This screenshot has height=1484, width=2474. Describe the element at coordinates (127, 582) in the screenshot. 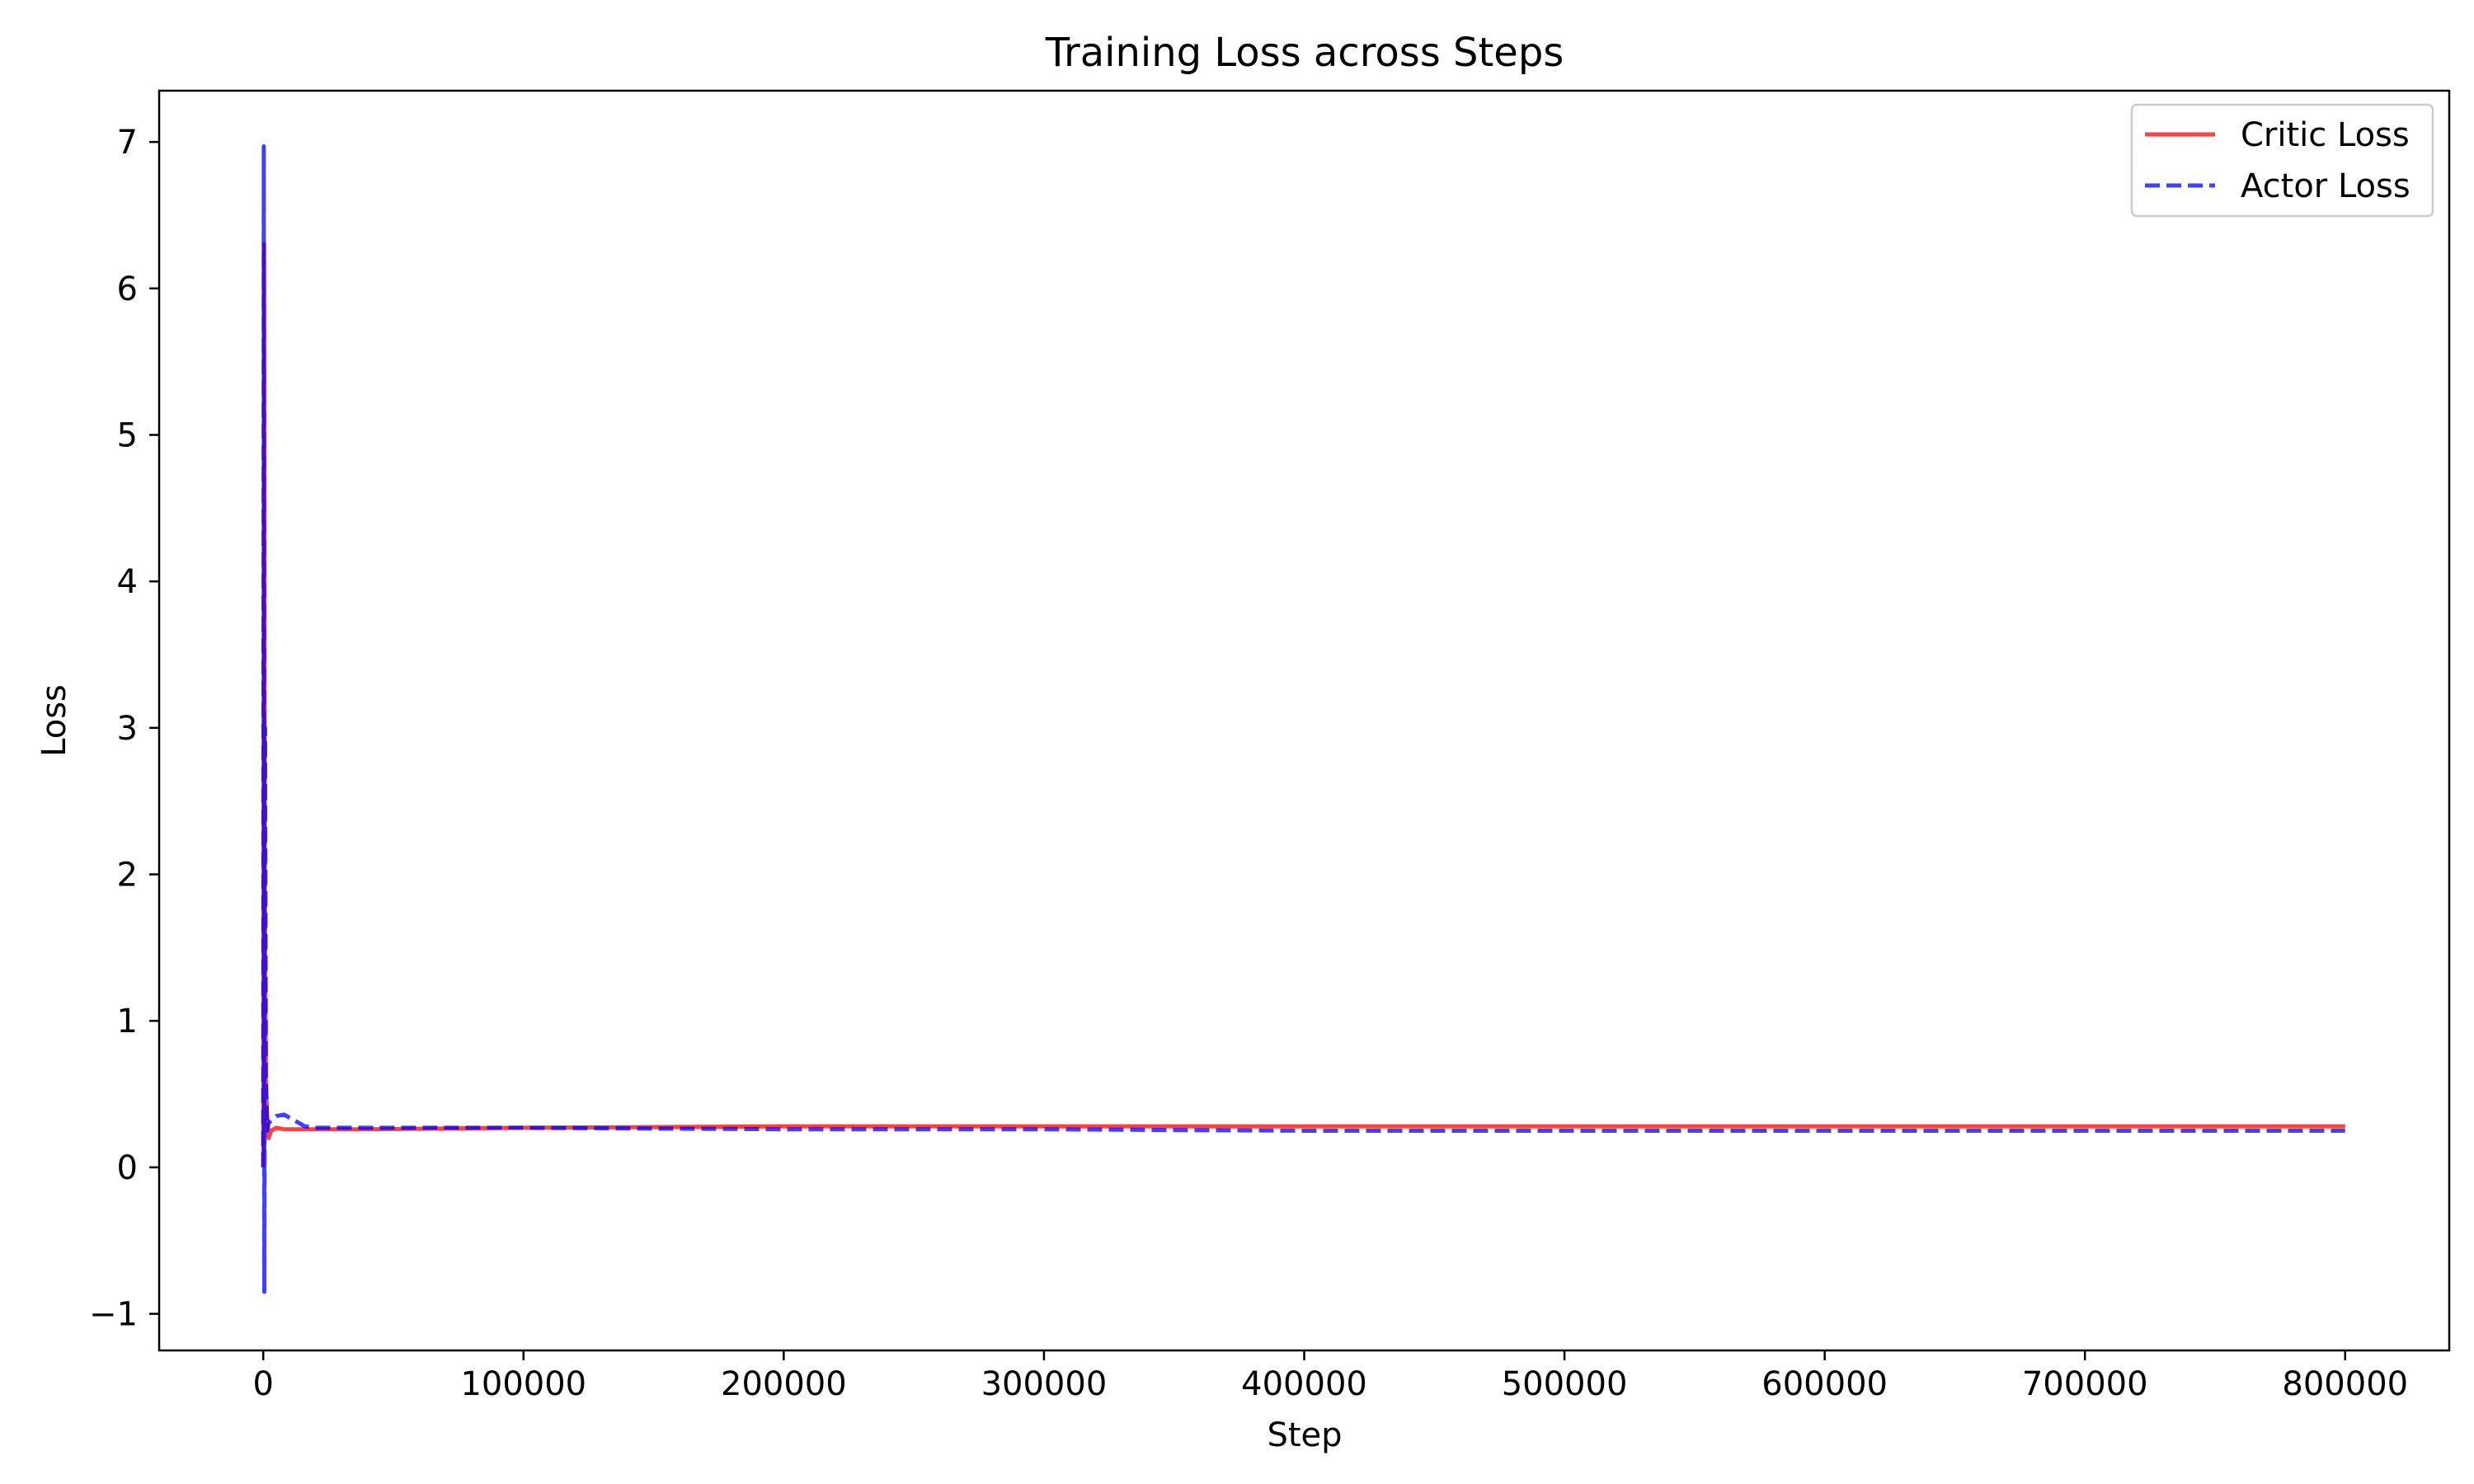

I see `y-tick-label-5: 4` at that location.